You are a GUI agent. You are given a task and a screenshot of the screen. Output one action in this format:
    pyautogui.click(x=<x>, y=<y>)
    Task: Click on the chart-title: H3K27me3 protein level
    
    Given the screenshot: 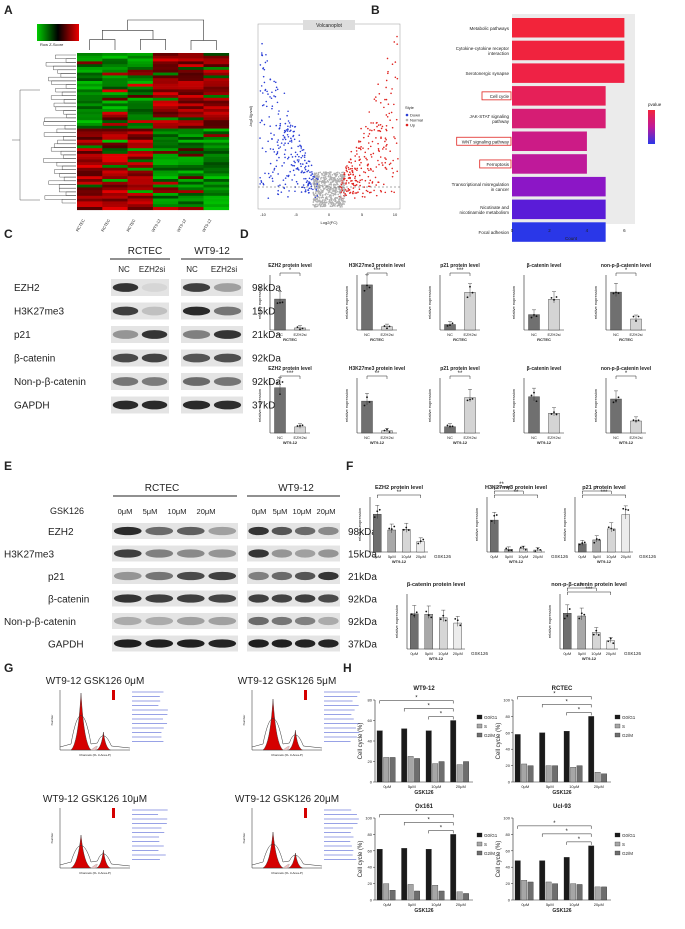 What is the action you would take?
    pyautogui.click(x=516, y=488)
    